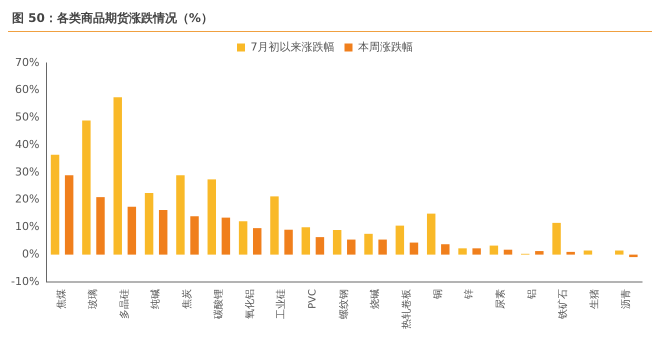  I want to click on x-tick-label: 铁矿石, so click(563, 304).